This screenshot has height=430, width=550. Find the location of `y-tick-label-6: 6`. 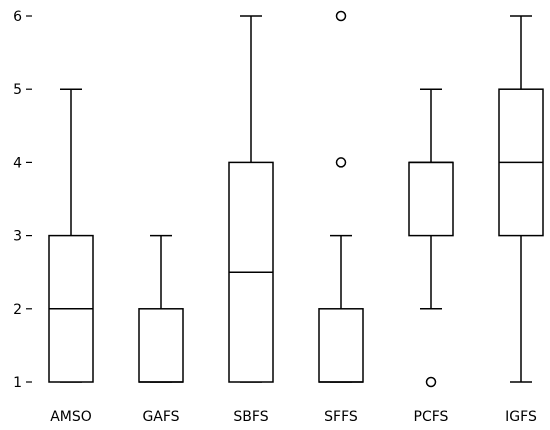

y-tick-label-6: 6 is located at coordinates (17, 17).